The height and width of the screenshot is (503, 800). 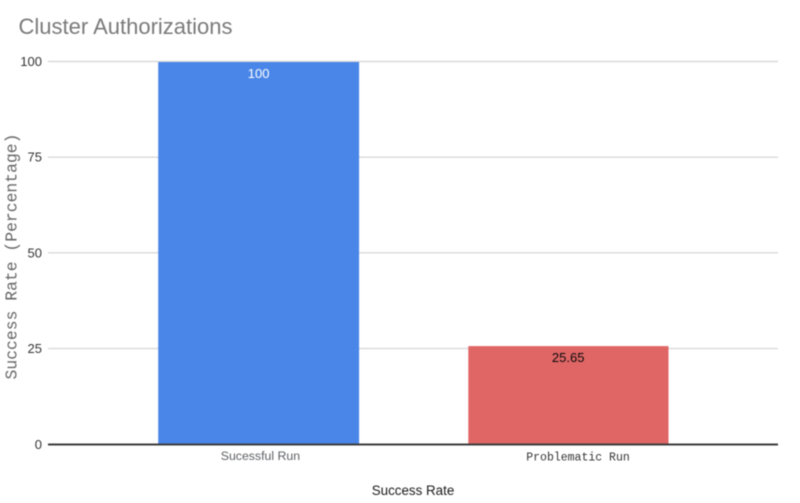 I want to click on svg-text: 25.65, so click(x=568, y=357).